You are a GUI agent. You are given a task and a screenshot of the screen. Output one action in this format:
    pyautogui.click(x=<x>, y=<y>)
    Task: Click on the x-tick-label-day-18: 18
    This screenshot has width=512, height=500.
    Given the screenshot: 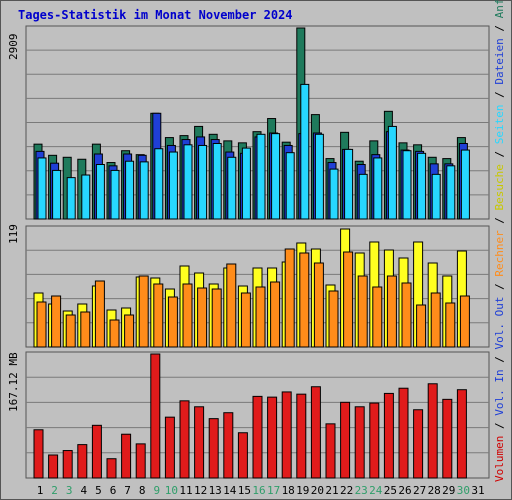 What is the action you would take?
    pyautogui.click(x=288, y=490)
    